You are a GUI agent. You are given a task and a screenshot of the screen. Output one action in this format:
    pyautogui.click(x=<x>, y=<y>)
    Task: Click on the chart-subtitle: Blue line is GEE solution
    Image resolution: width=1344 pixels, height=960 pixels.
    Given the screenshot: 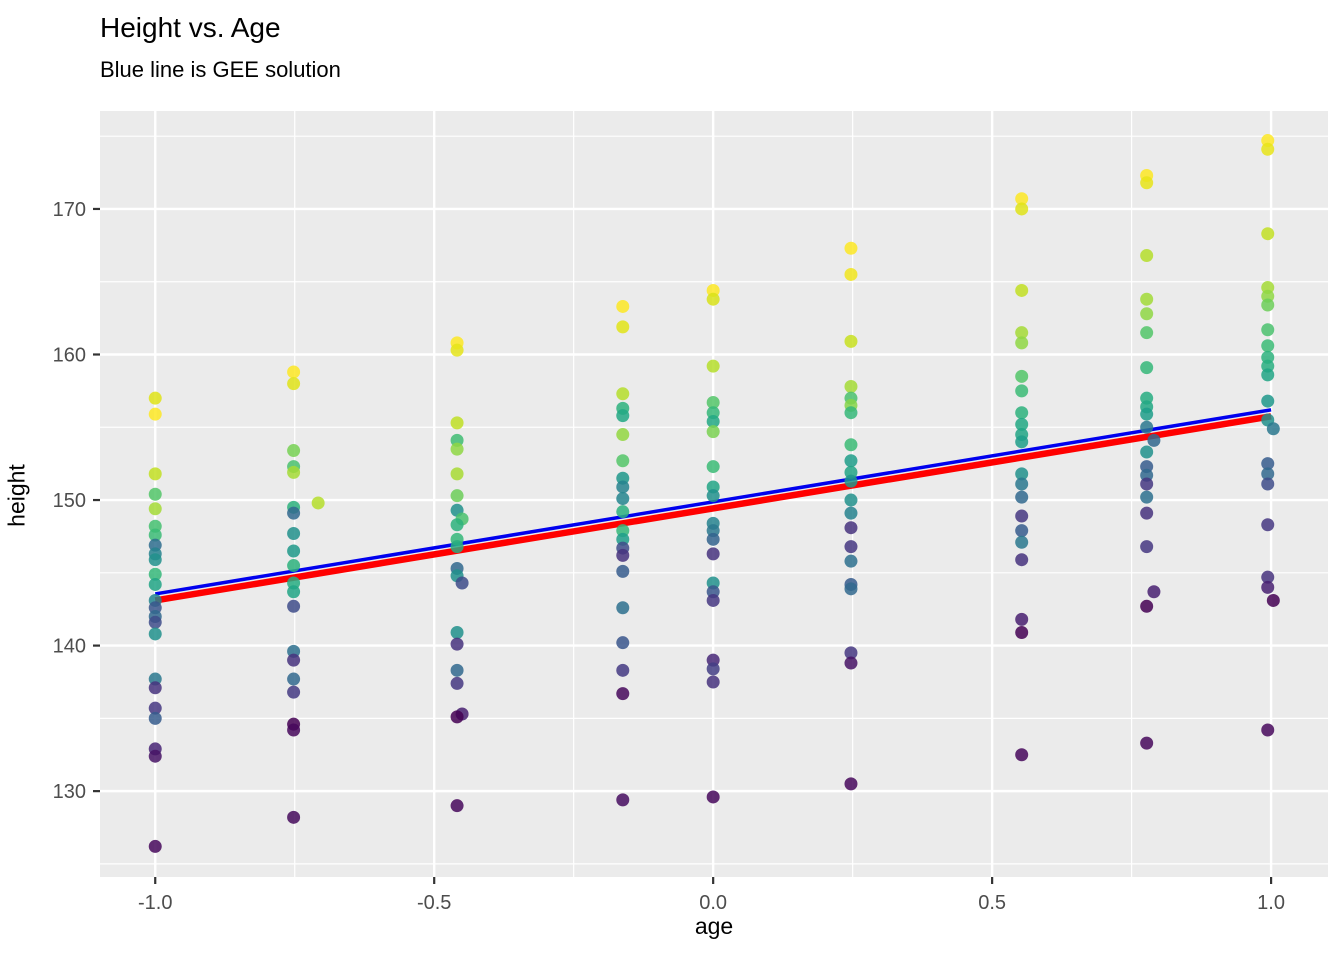 What is the action you would take?
    pyautogui.click(x=220, y=69)
    